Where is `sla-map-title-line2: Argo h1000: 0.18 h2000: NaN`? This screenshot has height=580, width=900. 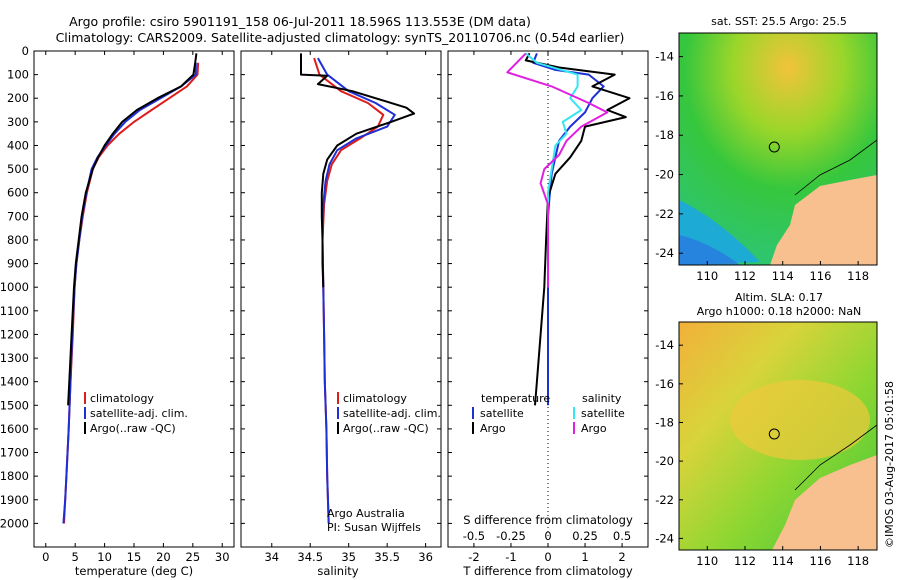 sla-map-title-line2: Argo h1000: 0.18 h2000: NaN is located at coordinates (779, 311).